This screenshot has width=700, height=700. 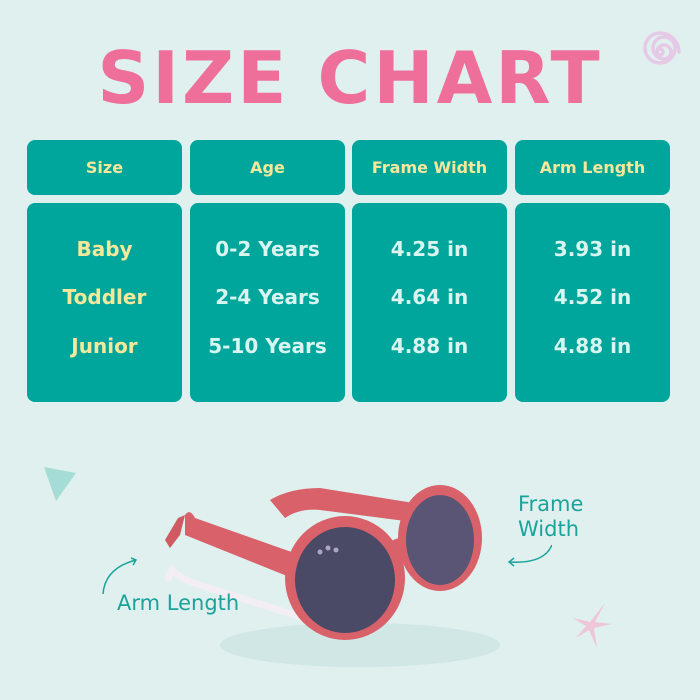 I want to click on cell-frame-width: 4.25 in, so click(x=429, y=249).